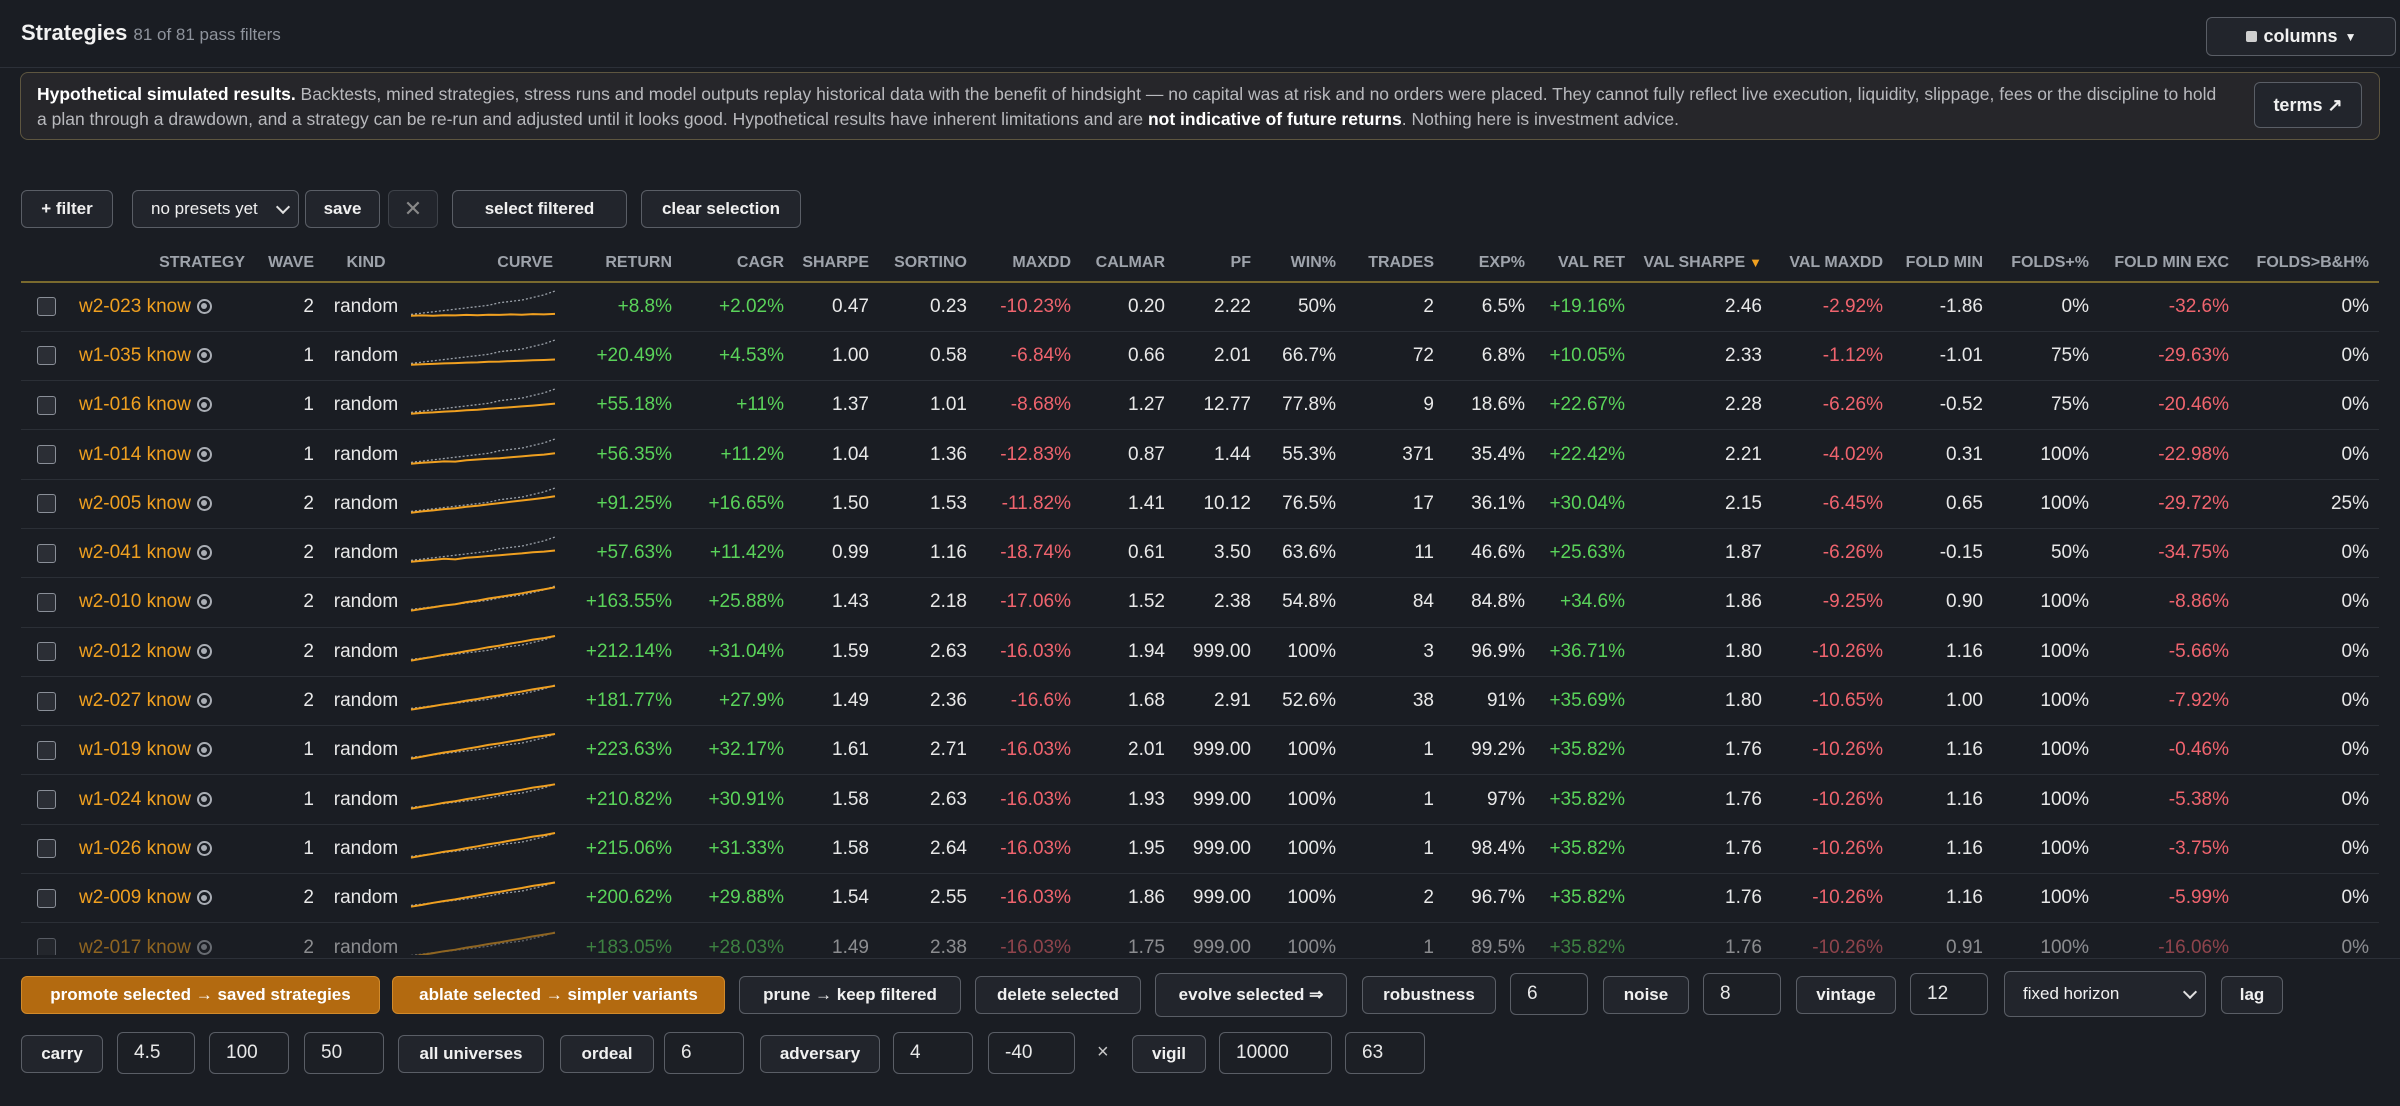  Describe the element at coordinates (135, 701) in the screenshot. I see `strategy-link: w2-027 know` at that location.